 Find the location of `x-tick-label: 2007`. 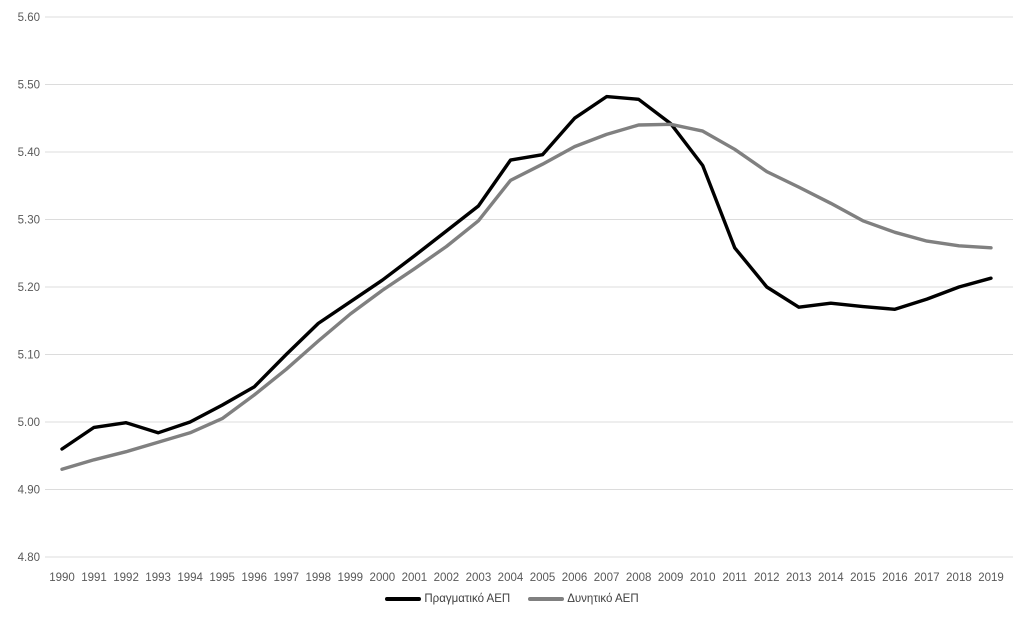

x-tick-label: 2007 is located at coordinates (607, 578).